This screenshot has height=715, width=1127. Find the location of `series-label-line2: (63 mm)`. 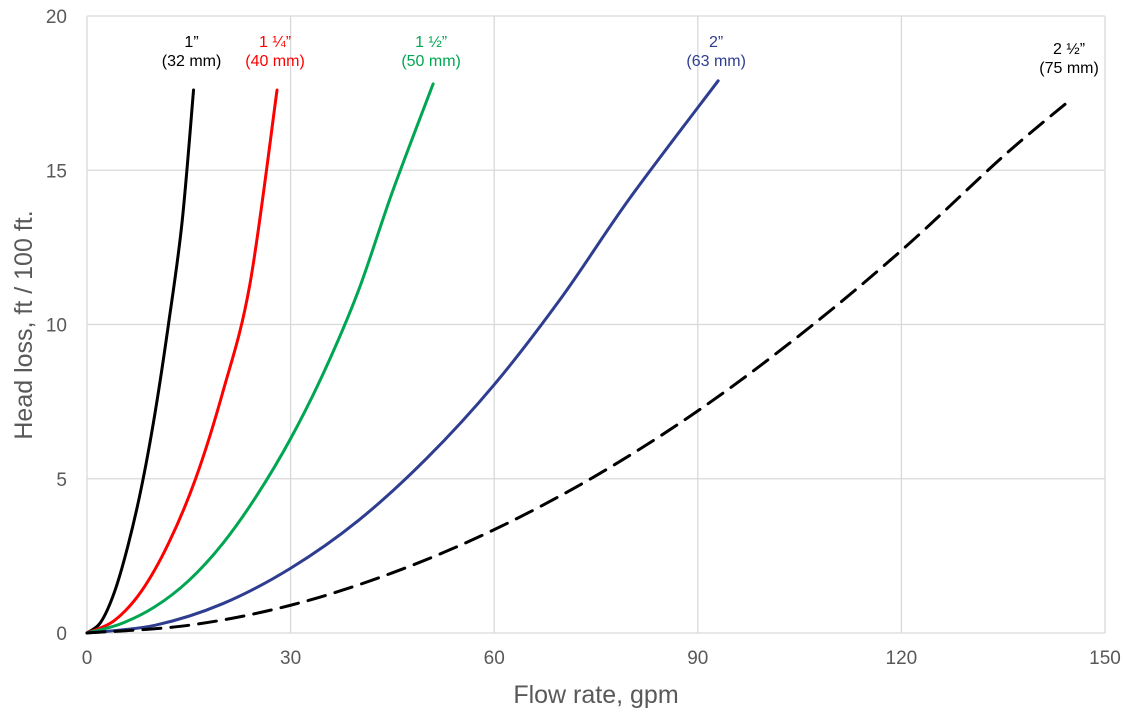

series-label-line2: (63 mm) is located at coordinates (716, 61).